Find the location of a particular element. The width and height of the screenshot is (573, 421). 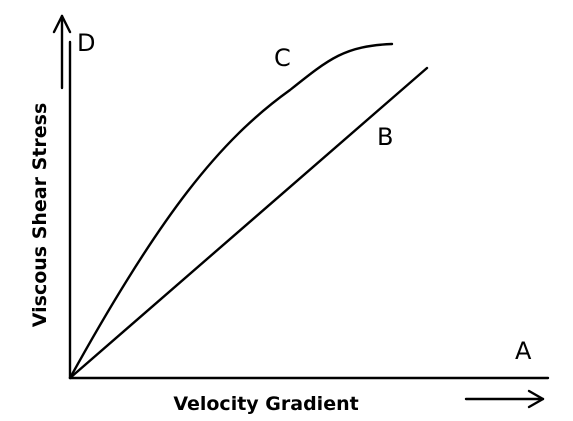

y-arrow-icon is located at coordinates (62, 52).